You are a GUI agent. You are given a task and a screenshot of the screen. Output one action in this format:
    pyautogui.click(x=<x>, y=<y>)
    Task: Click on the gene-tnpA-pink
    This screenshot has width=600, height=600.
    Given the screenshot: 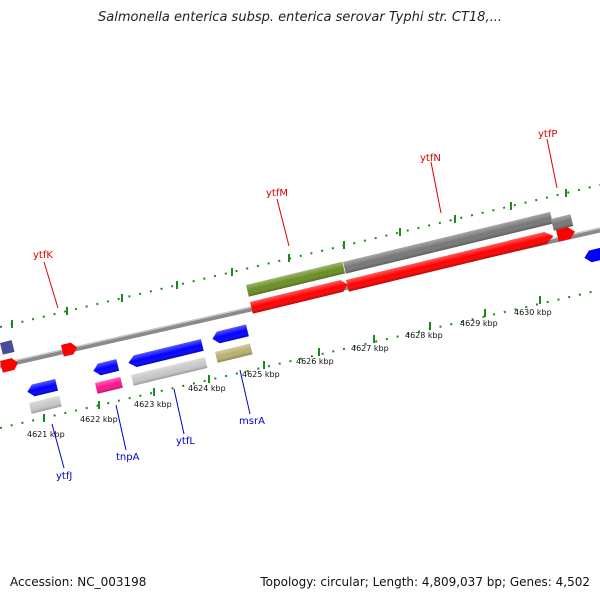 What is the action you would take?
    pyautogui.click(x=109, y=385)
    